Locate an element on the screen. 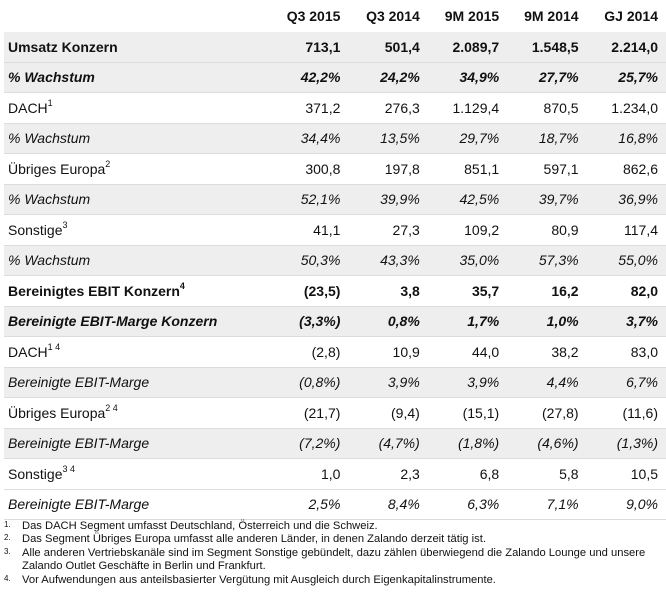 This screenshot has width=666, height=600. footnote-ref: 1 4 is located at coordinates (54, 346).